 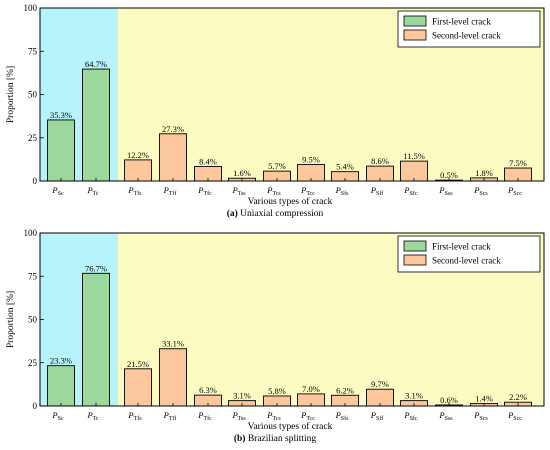 What do you see at coordinates (518, 397) in the screenshot?
I see `data-label: 2.2%` at bounding box center [518, 397].